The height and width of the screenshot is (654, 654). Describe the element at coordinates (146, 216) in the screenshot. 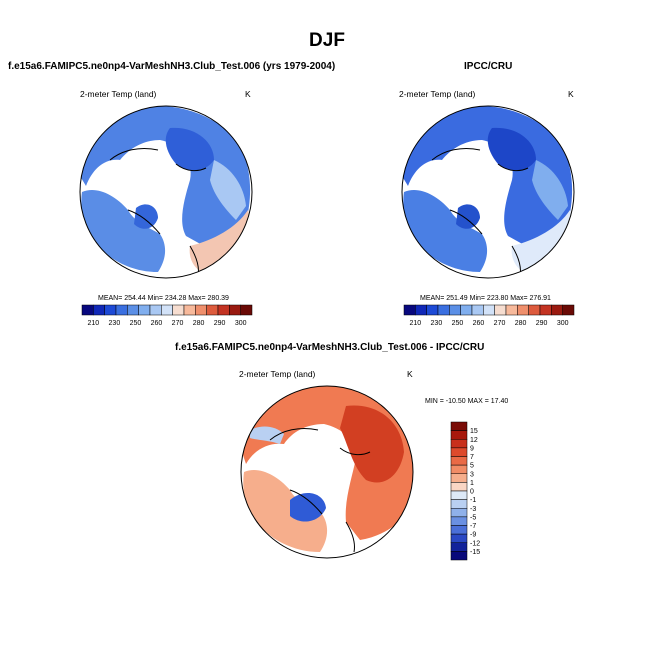

I see `model-greenland` at that location.